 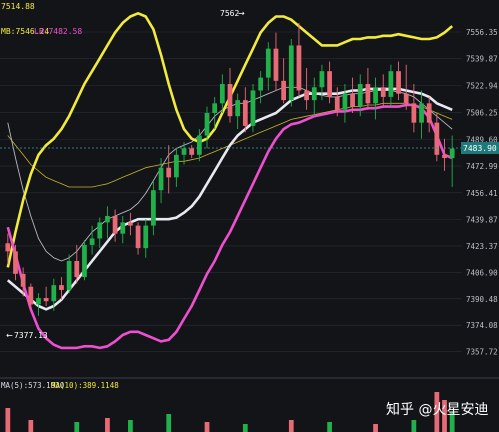 I want to click on header-lb-label: LB:7482.58, so click(x=58, y=31).